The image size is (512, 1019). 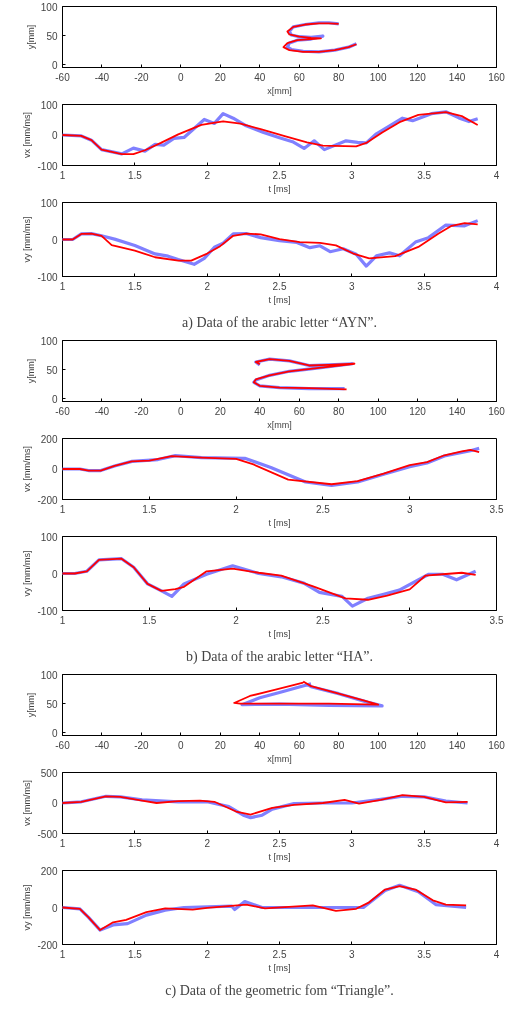 What do you see at coordinates (279, 656) in the screenshot?
I see `text: b) Data of the arabic letter “HA”.` at bounding box center [279, 656].